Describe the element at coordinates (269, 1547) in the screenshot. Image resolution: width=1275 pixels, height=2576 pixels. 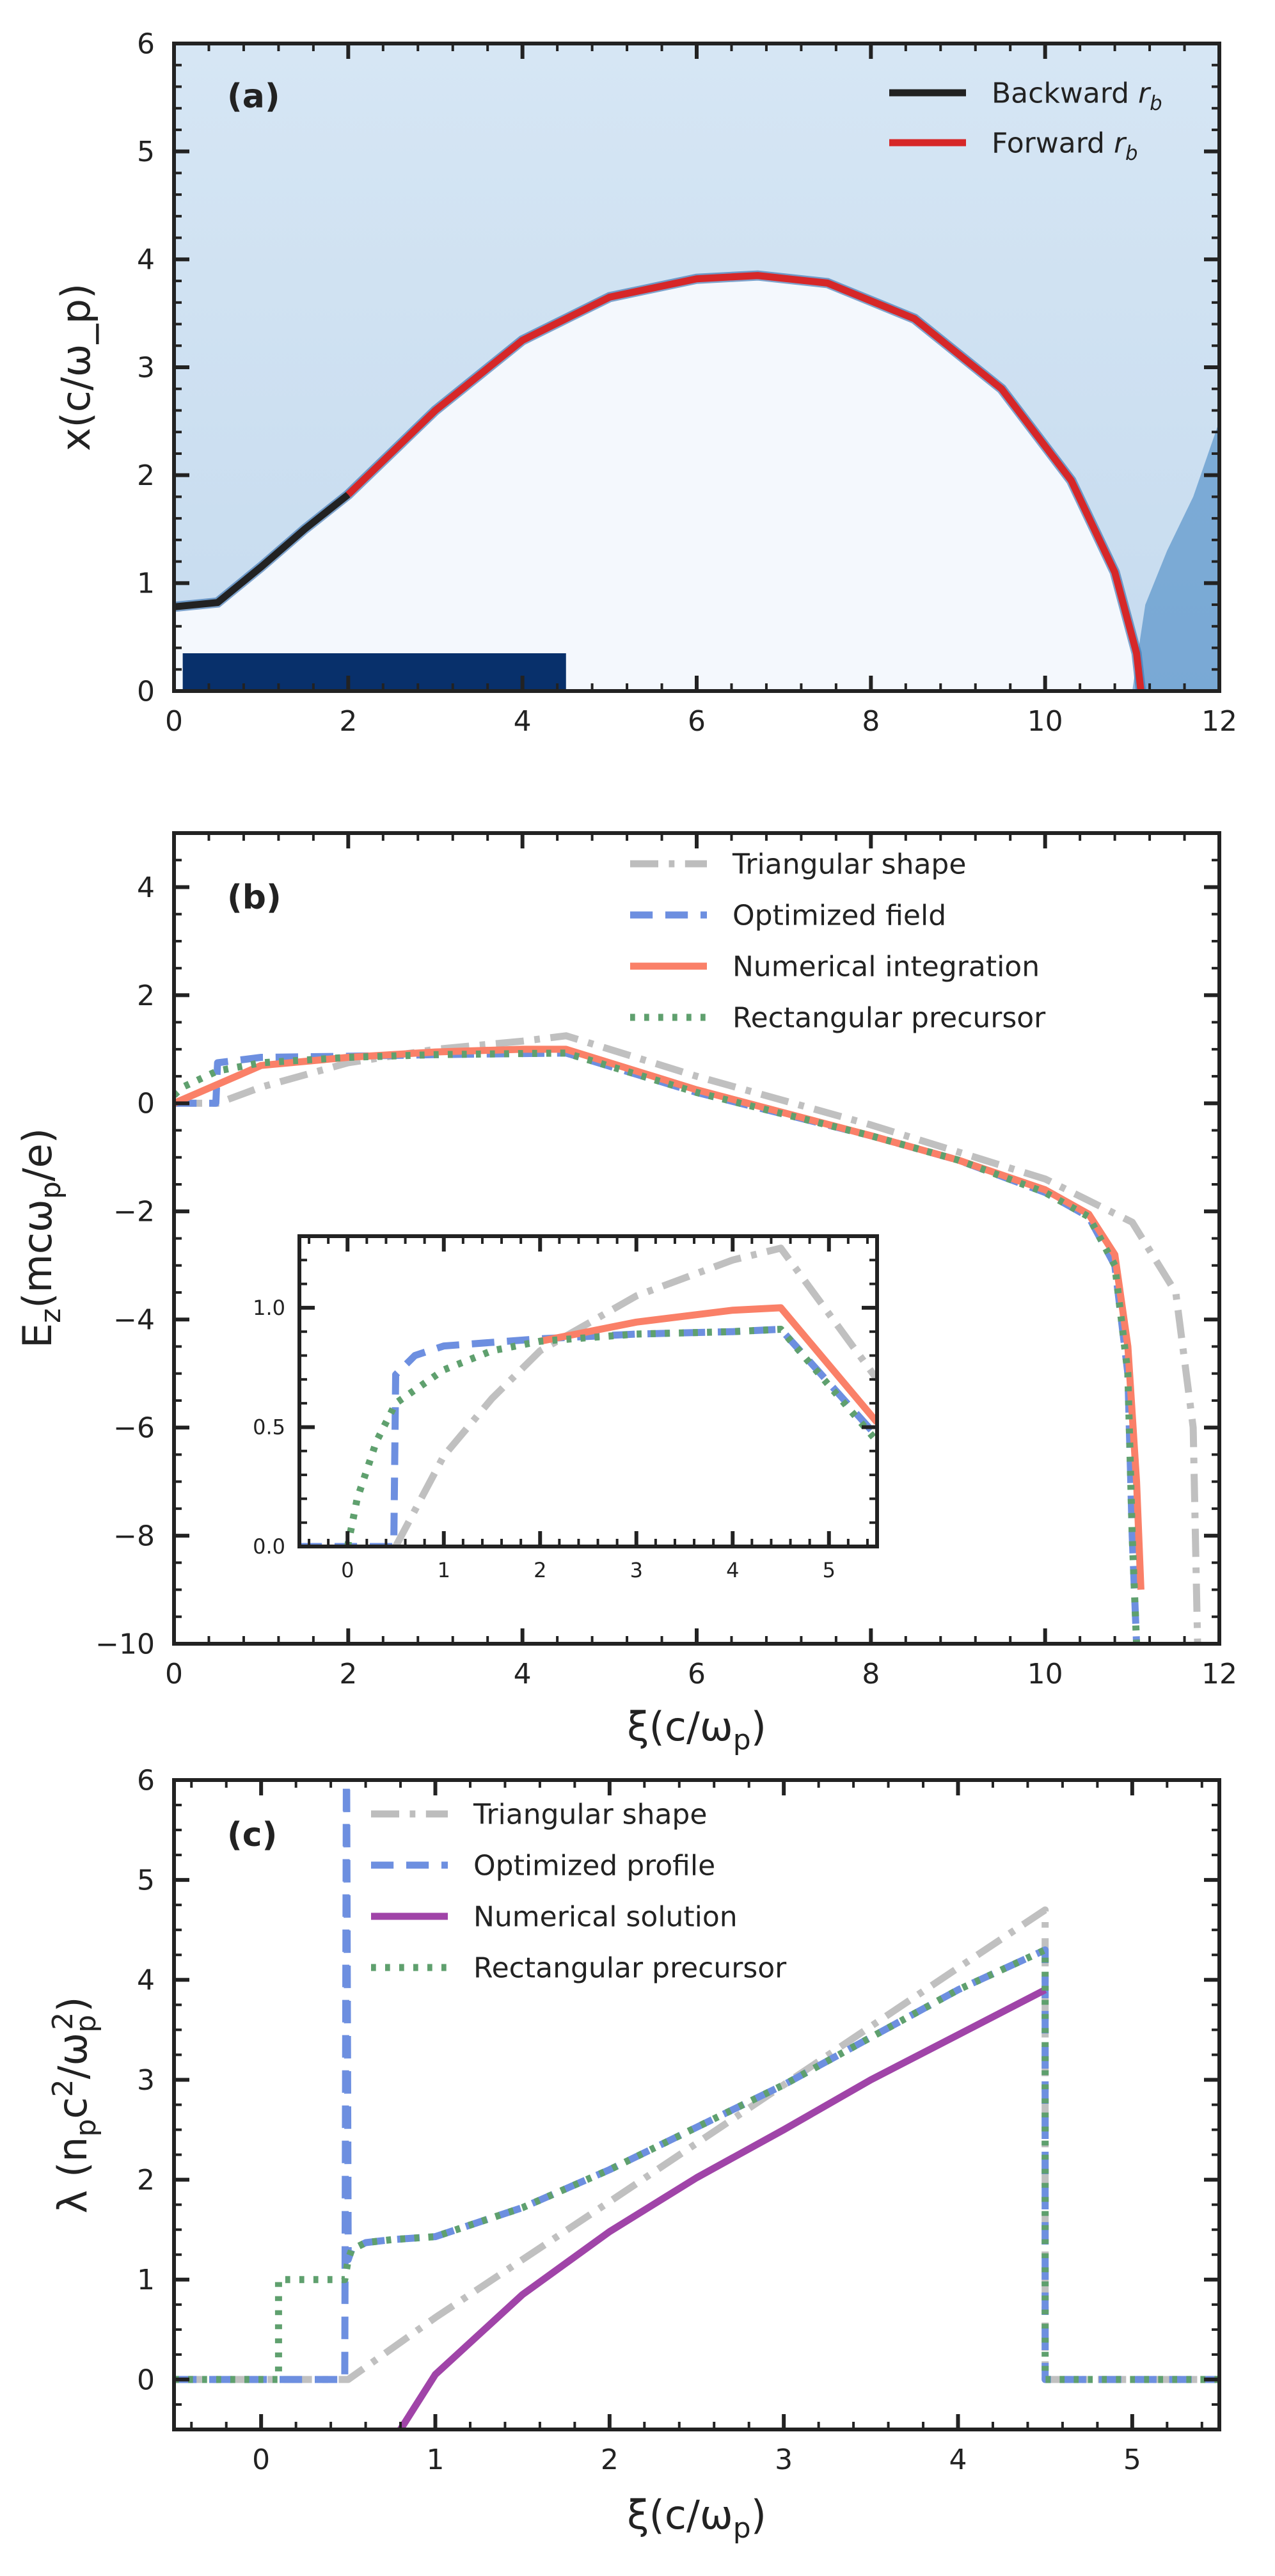
I see `inset-y-tick-label: 0.0` at that location.